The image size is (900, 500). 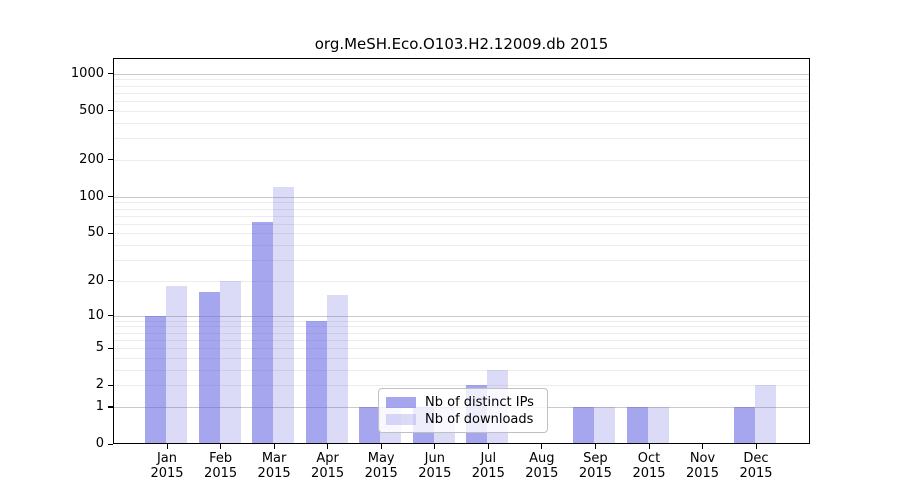 I want to click on legend-item: Nb of distinct IPs, so click(x=462, y=402).